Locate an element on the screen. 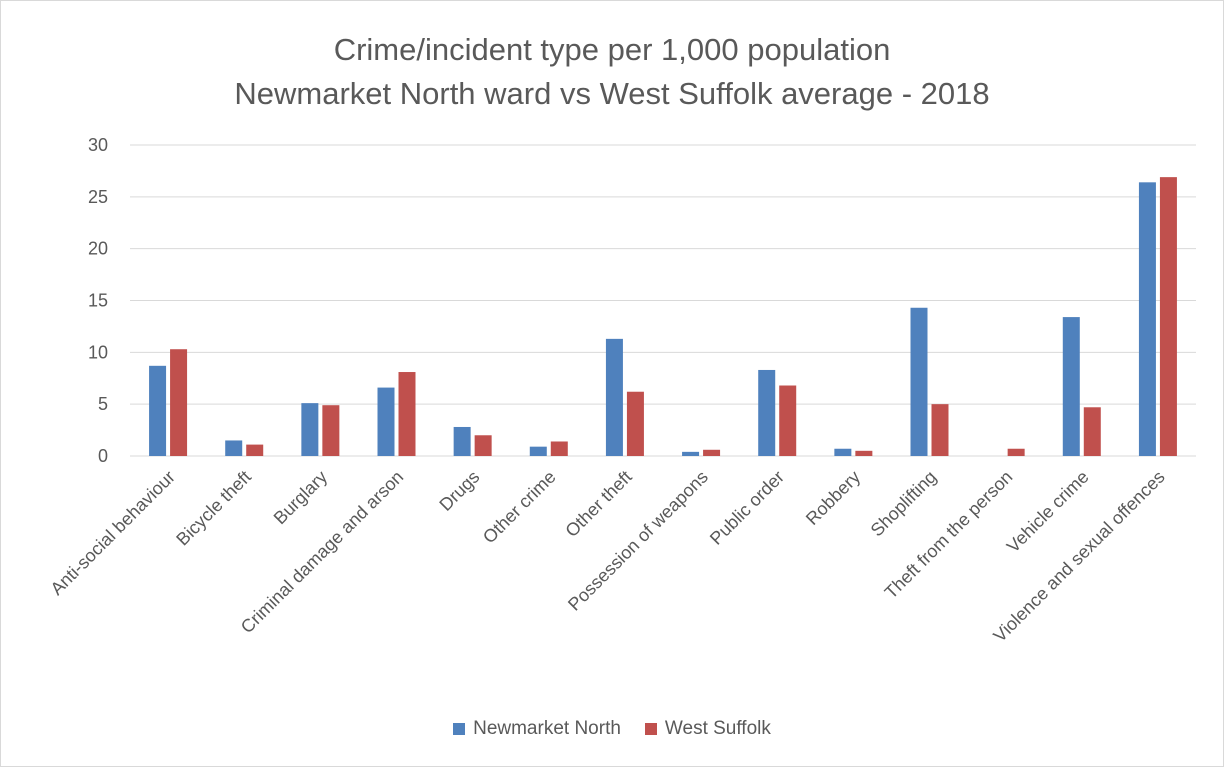  x-category-label: Bicycle theft is located at coordinates (213, 508).